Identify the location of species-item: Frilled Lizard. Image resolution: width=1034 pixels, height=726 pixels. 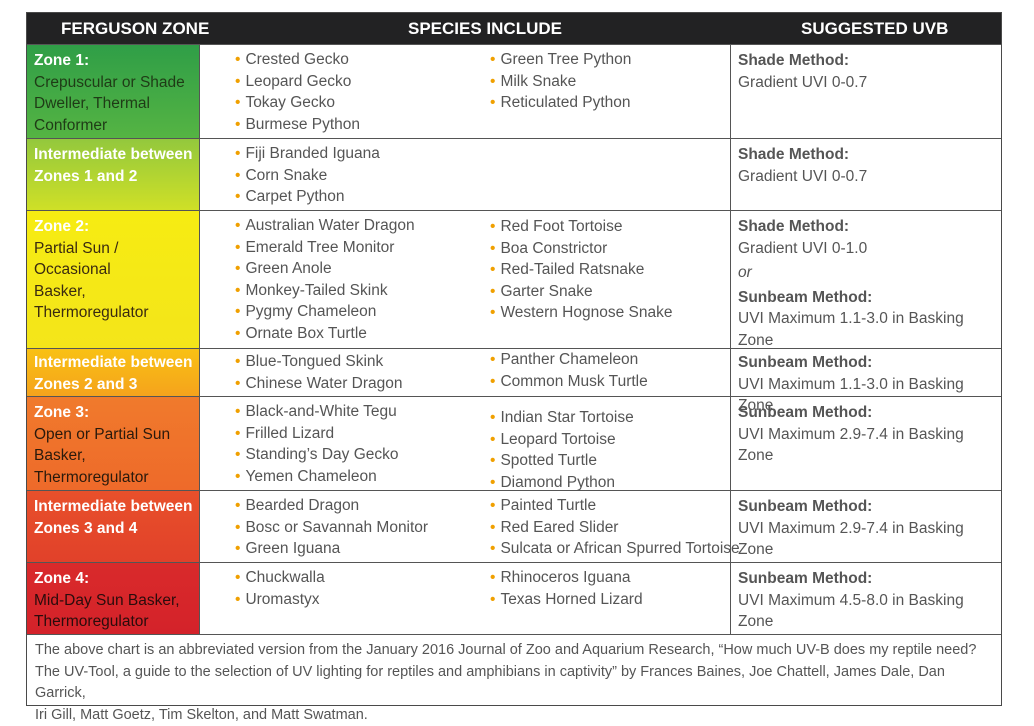
(317, 434).